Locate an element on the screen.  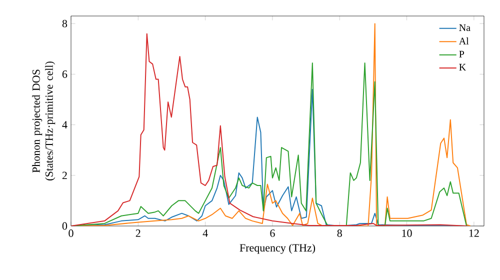
legend-label: P is located at coordinates (461, 54).